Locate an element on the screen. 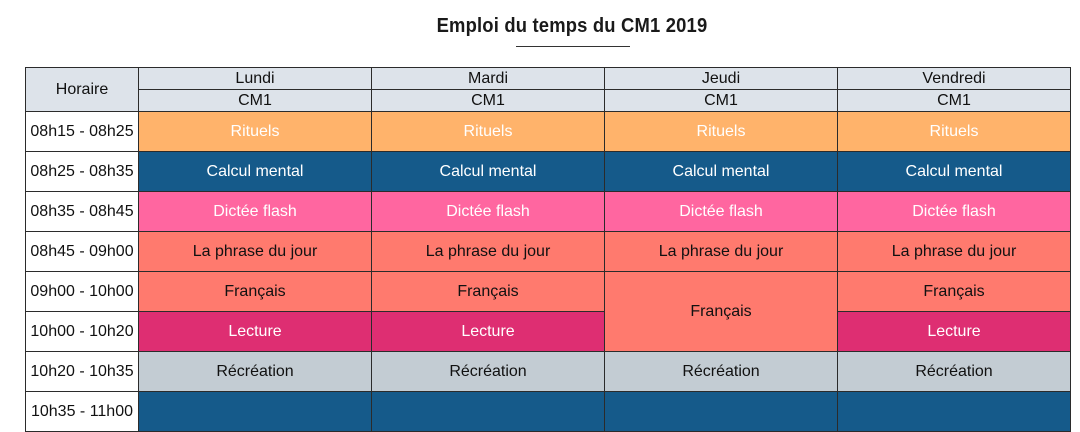 Image resolution: width=1080 pixels, height=432 pixels. header-class-mardi: CM1 is located at coordinates (488, 100).